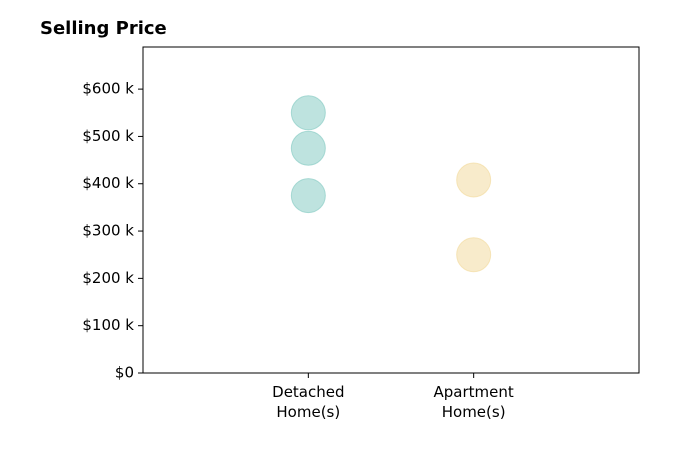 This screenshot has height=462, width=679. I want to click on y-tick-label: $300 k, so click(108, 231).